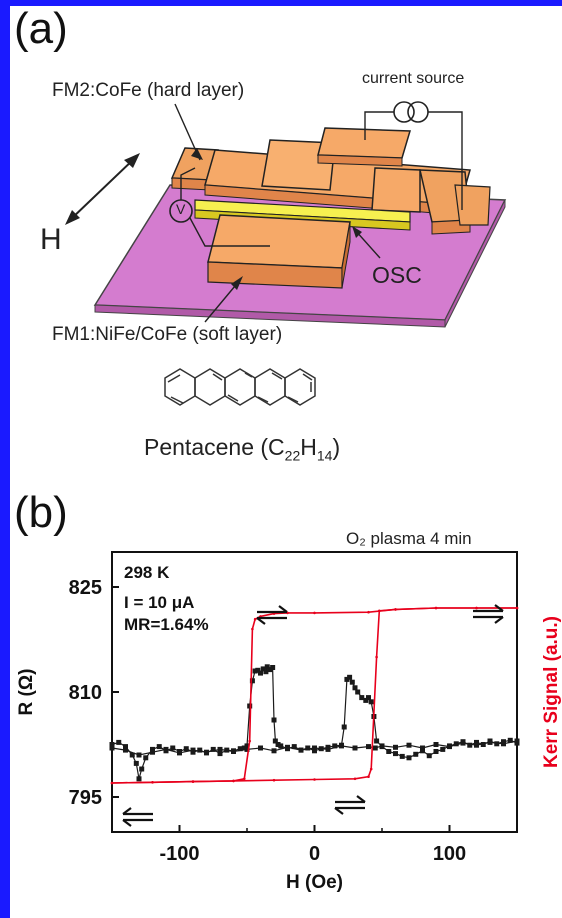 The width and height of the screenshot is (562, 918). What do you see at coordinates (314, 854) in the screenshot?
I see `x-tick-label: 0` at bounding box center [314, 854].